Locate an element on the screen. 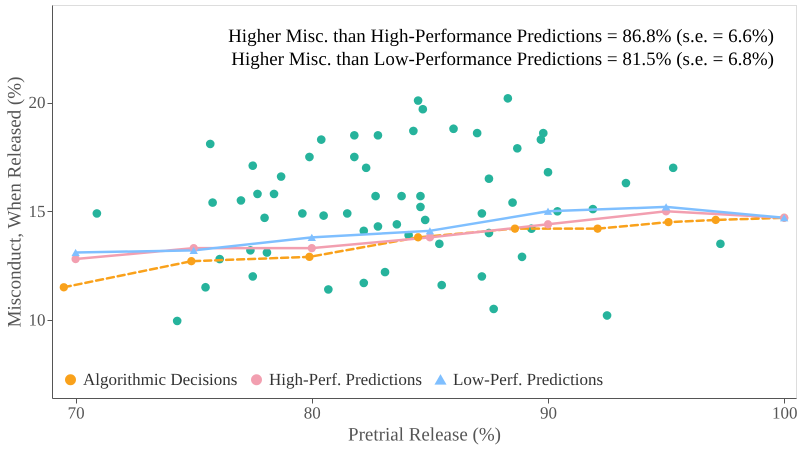 The height and width of the screenshot is (449, 804). x-tick-label: 90 is located at coordinates (548, 413).